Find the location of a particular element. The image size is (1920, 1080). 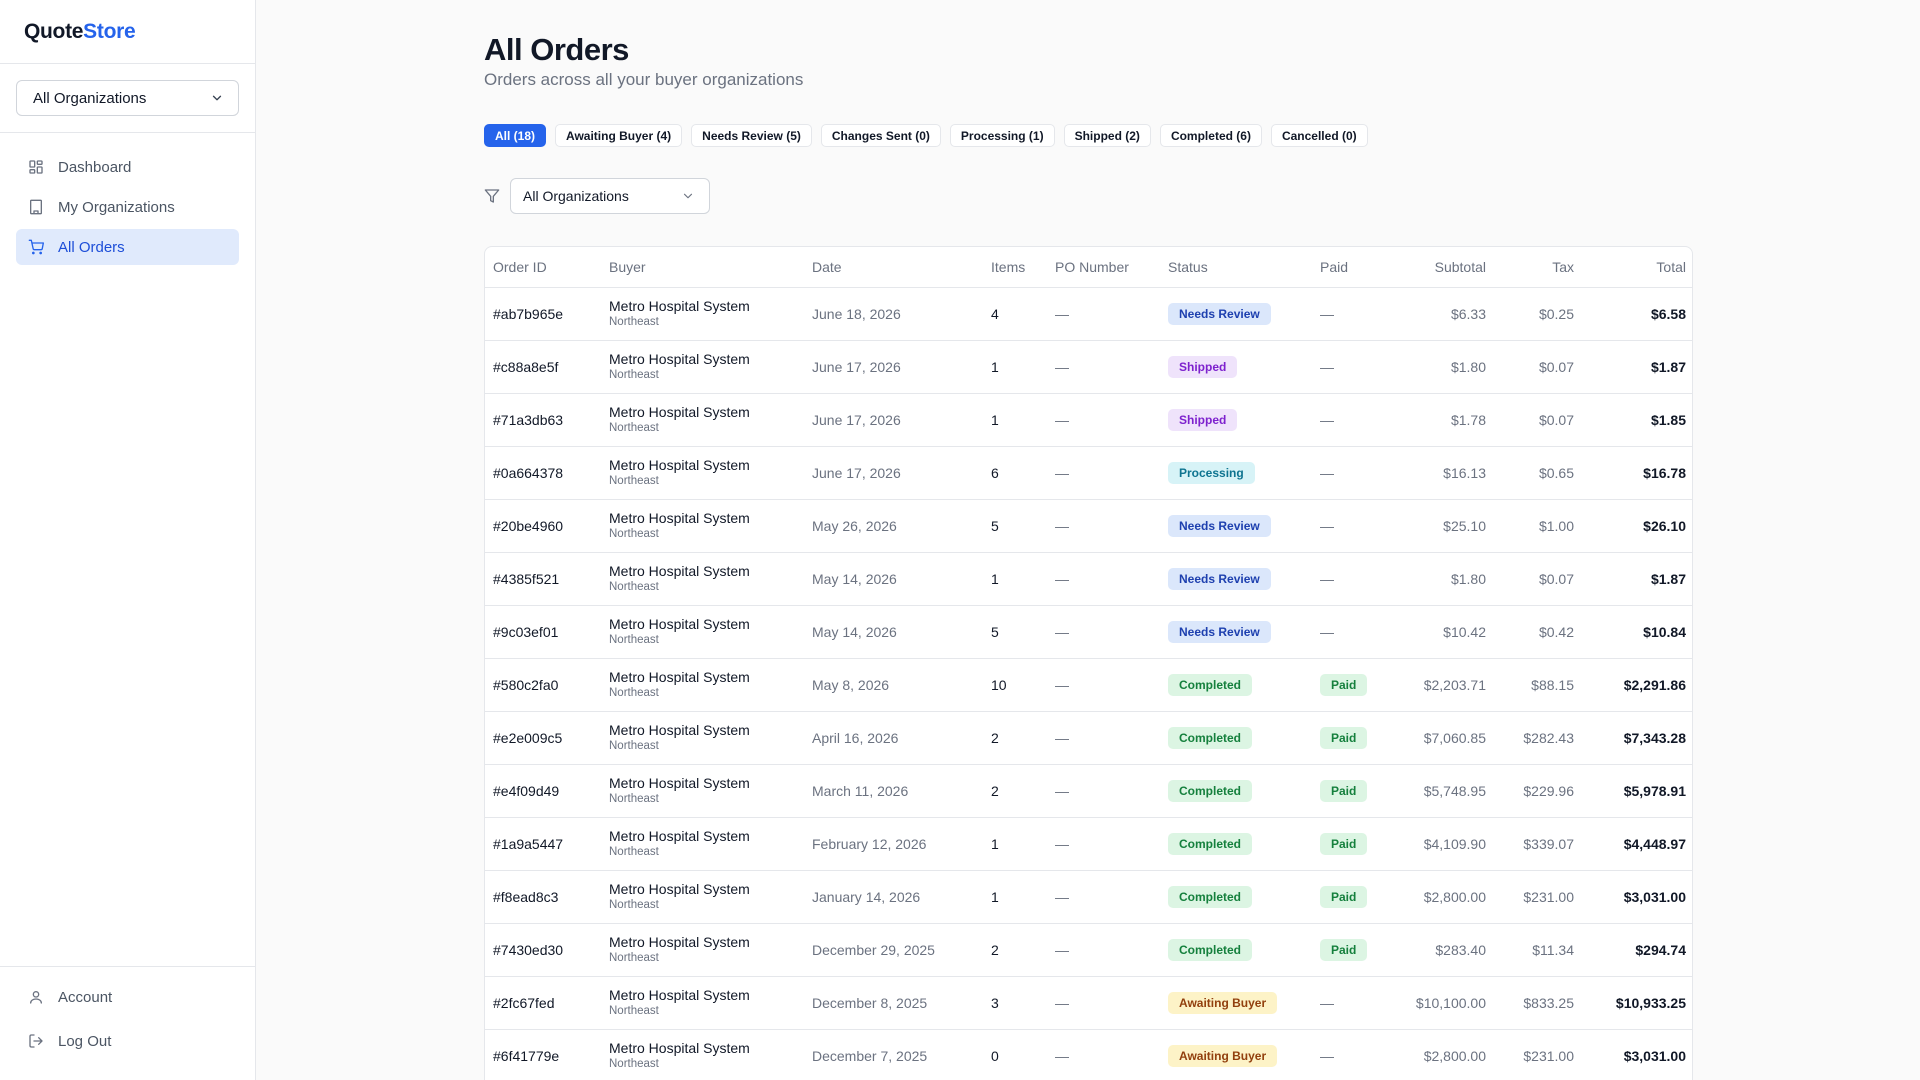

column-header-tax: Tax is located at coordinates (1538, 267).